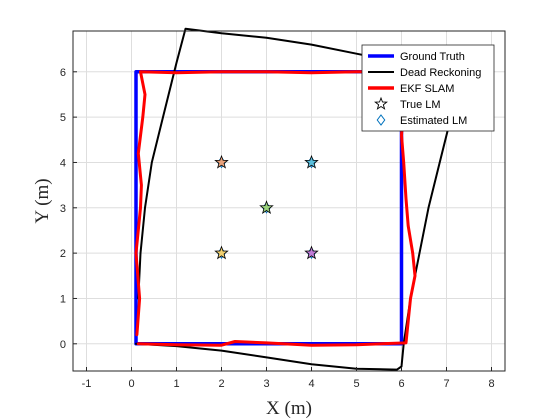  Describe the element at coordinates (42, 200) in the screenshot. I see `y-axis-label: Y (m)` at that location.